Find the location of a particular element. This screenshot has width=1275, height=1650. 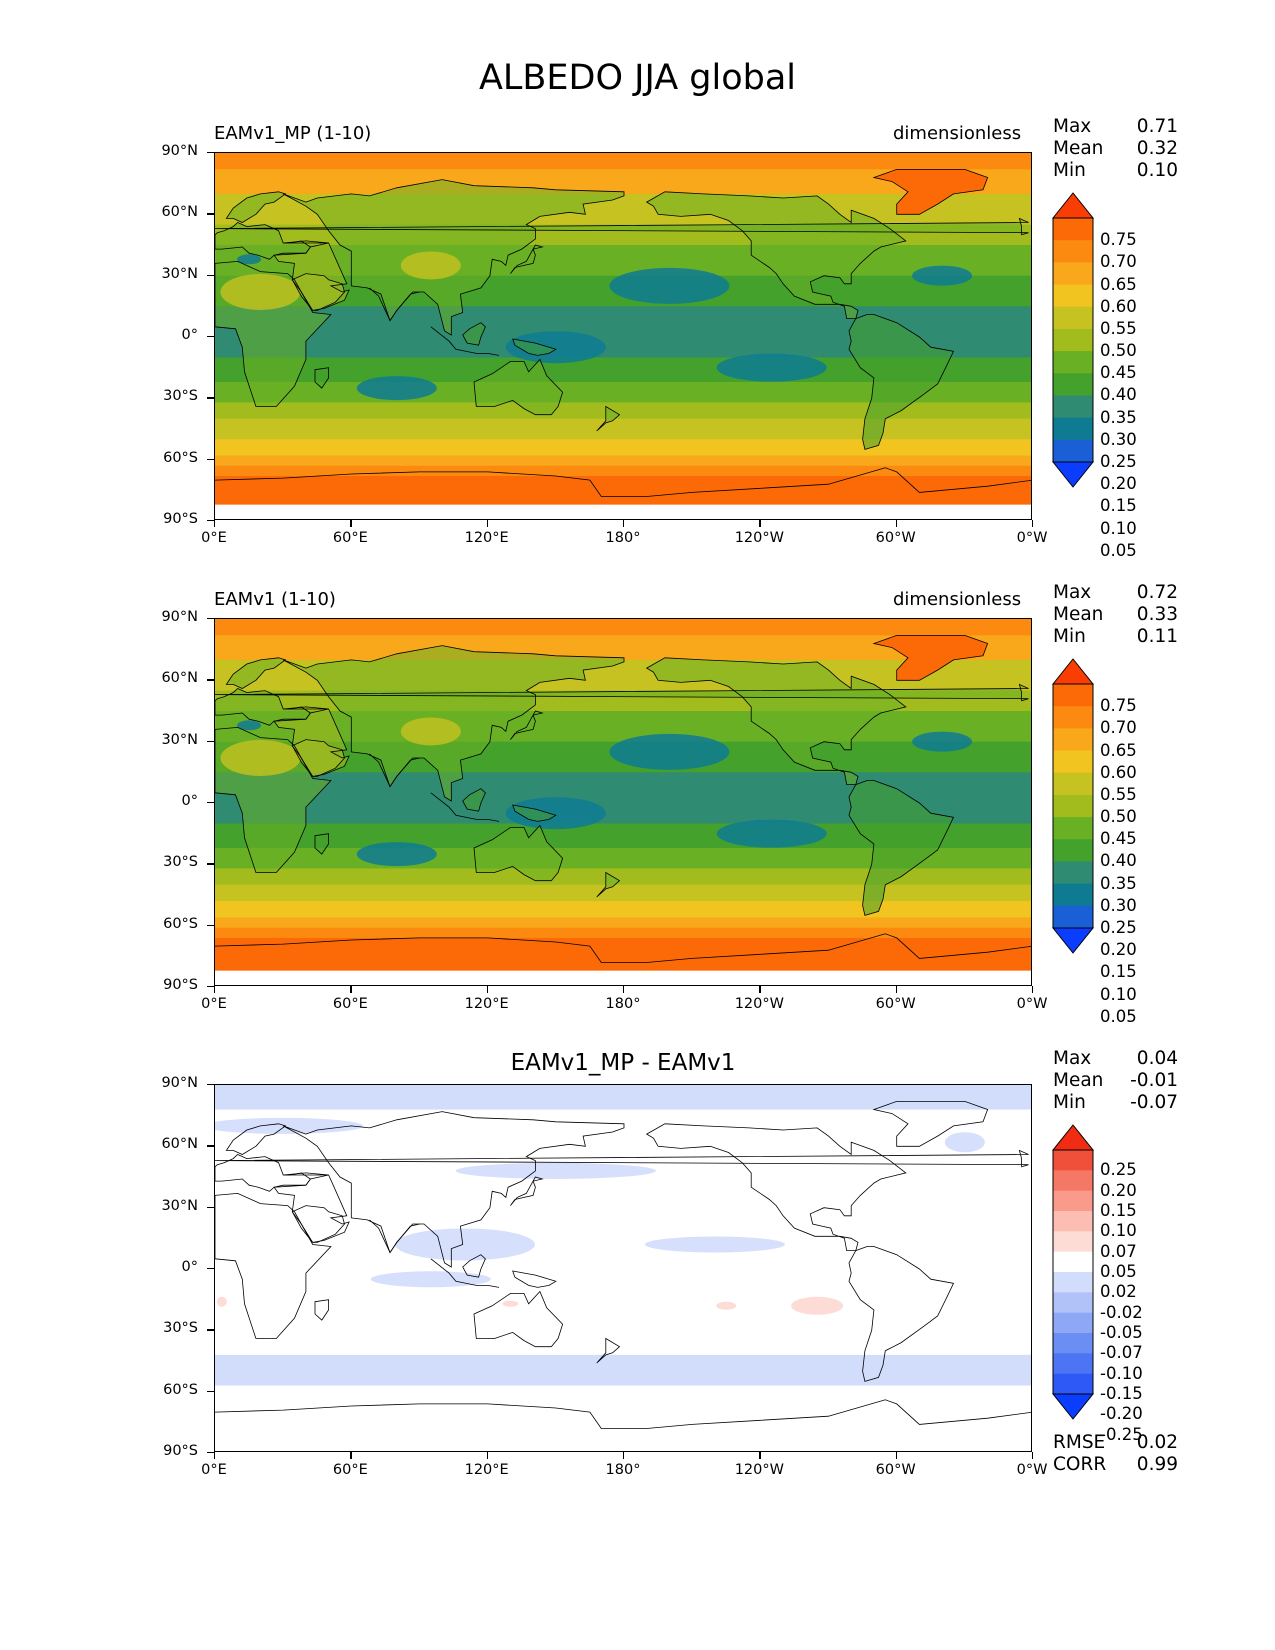

coastline-newguinea is located at coordinates (534, 813).